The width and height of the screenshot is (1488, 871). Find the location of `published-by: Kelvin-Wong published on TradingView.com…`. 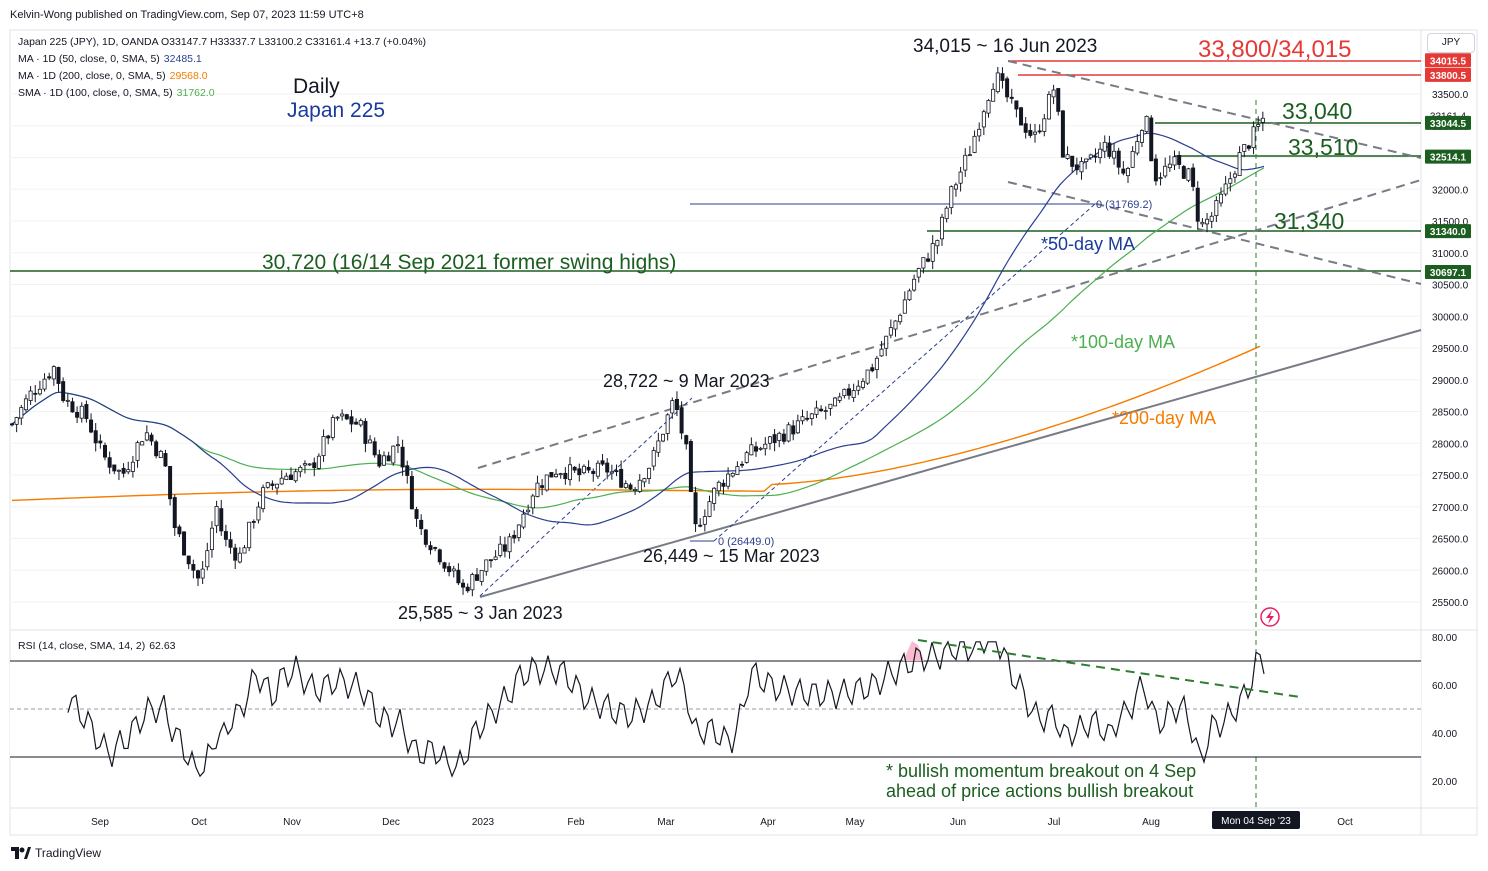

published-by: Kelvin-Wong published on TradingView.com… is located at coordinates (187, 15).